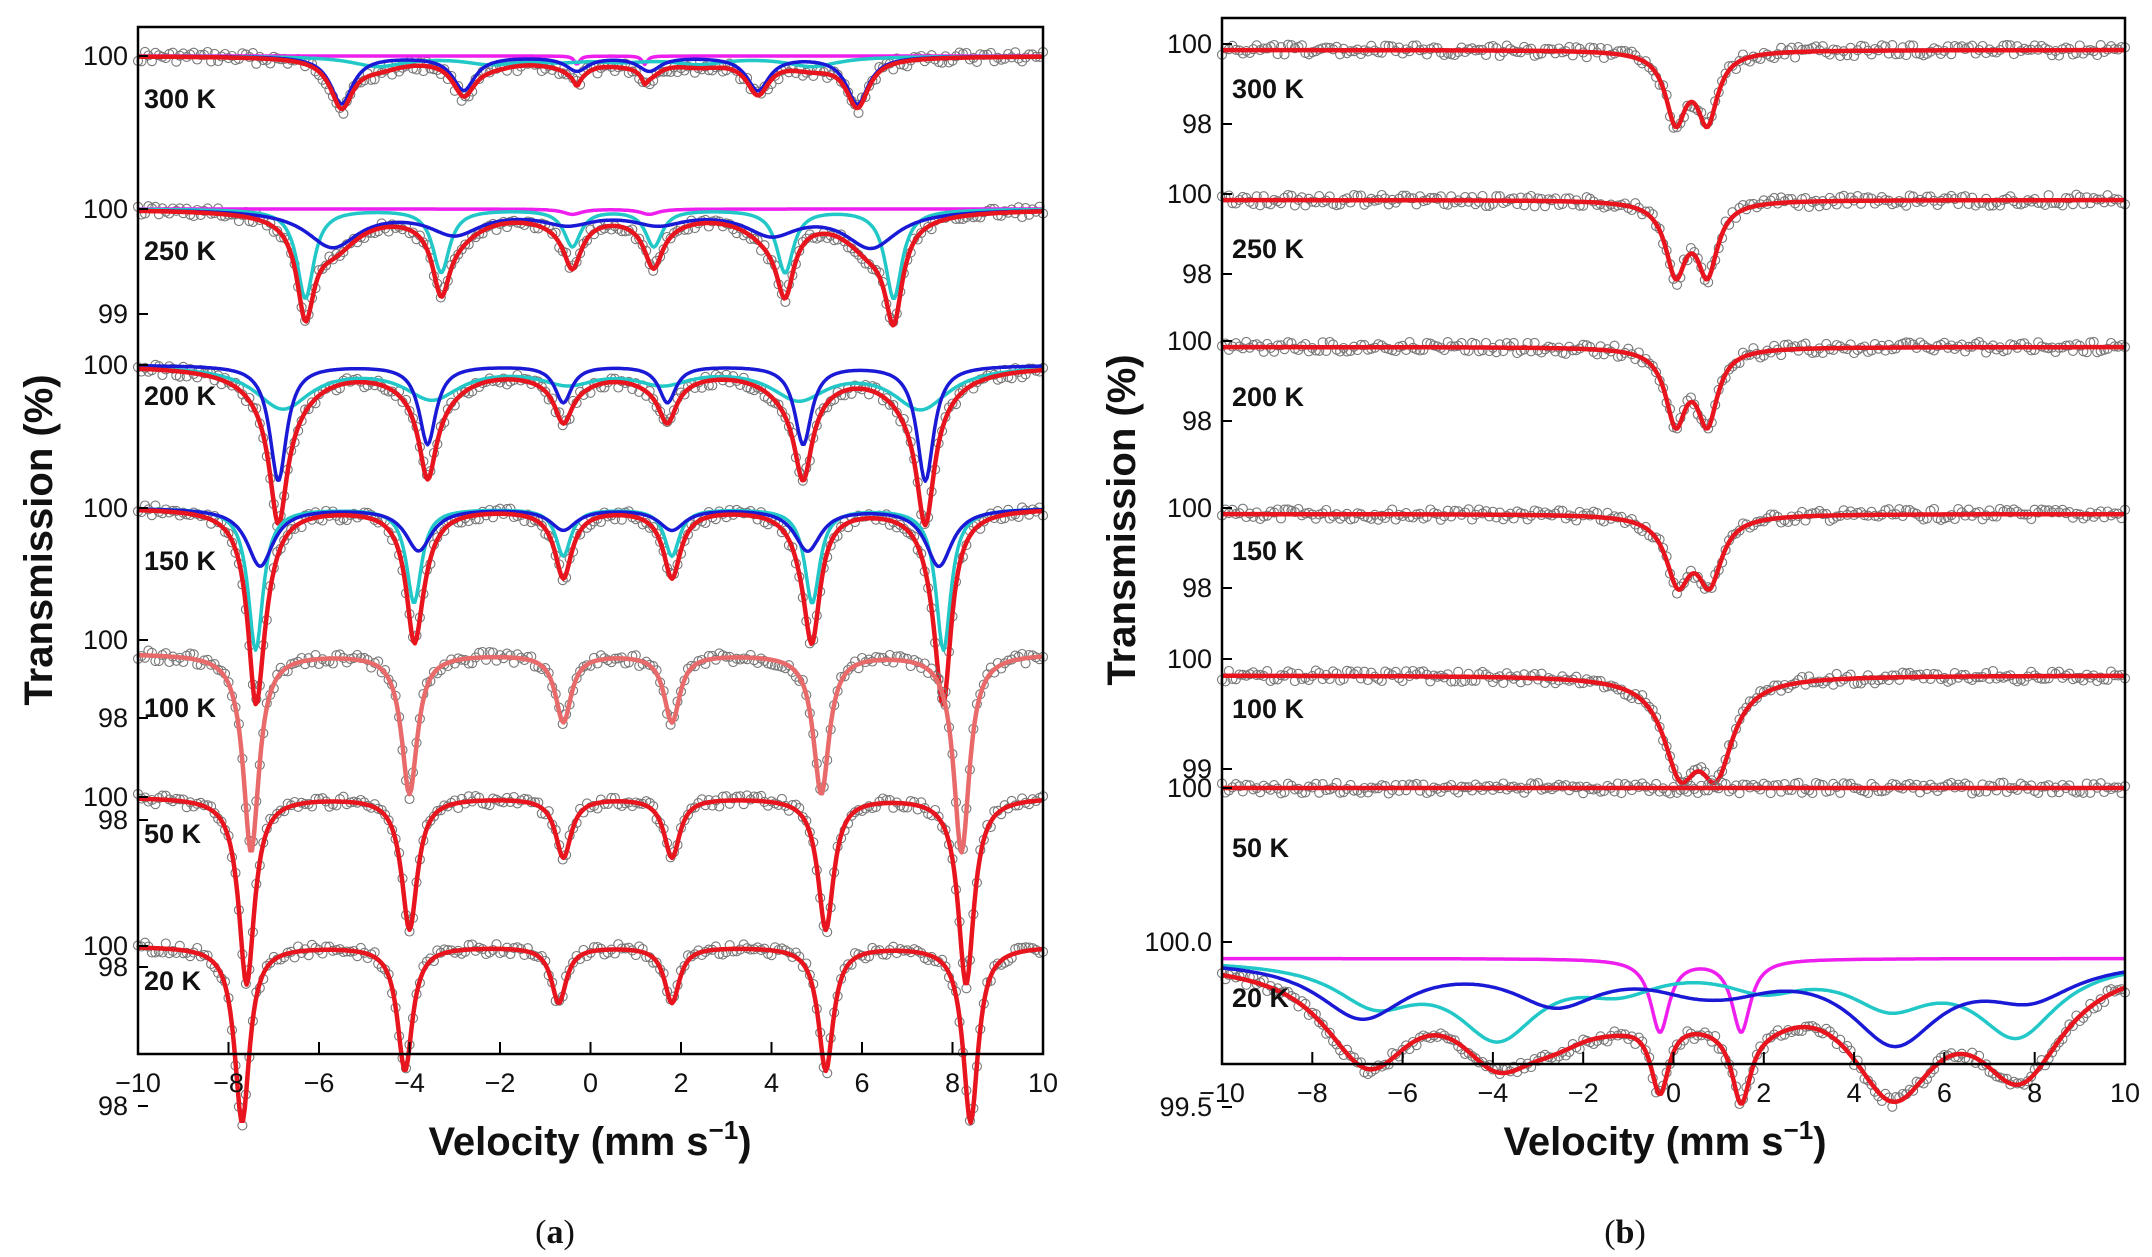  I want to click on x-tick-label: −2, so click(1583, 1093).